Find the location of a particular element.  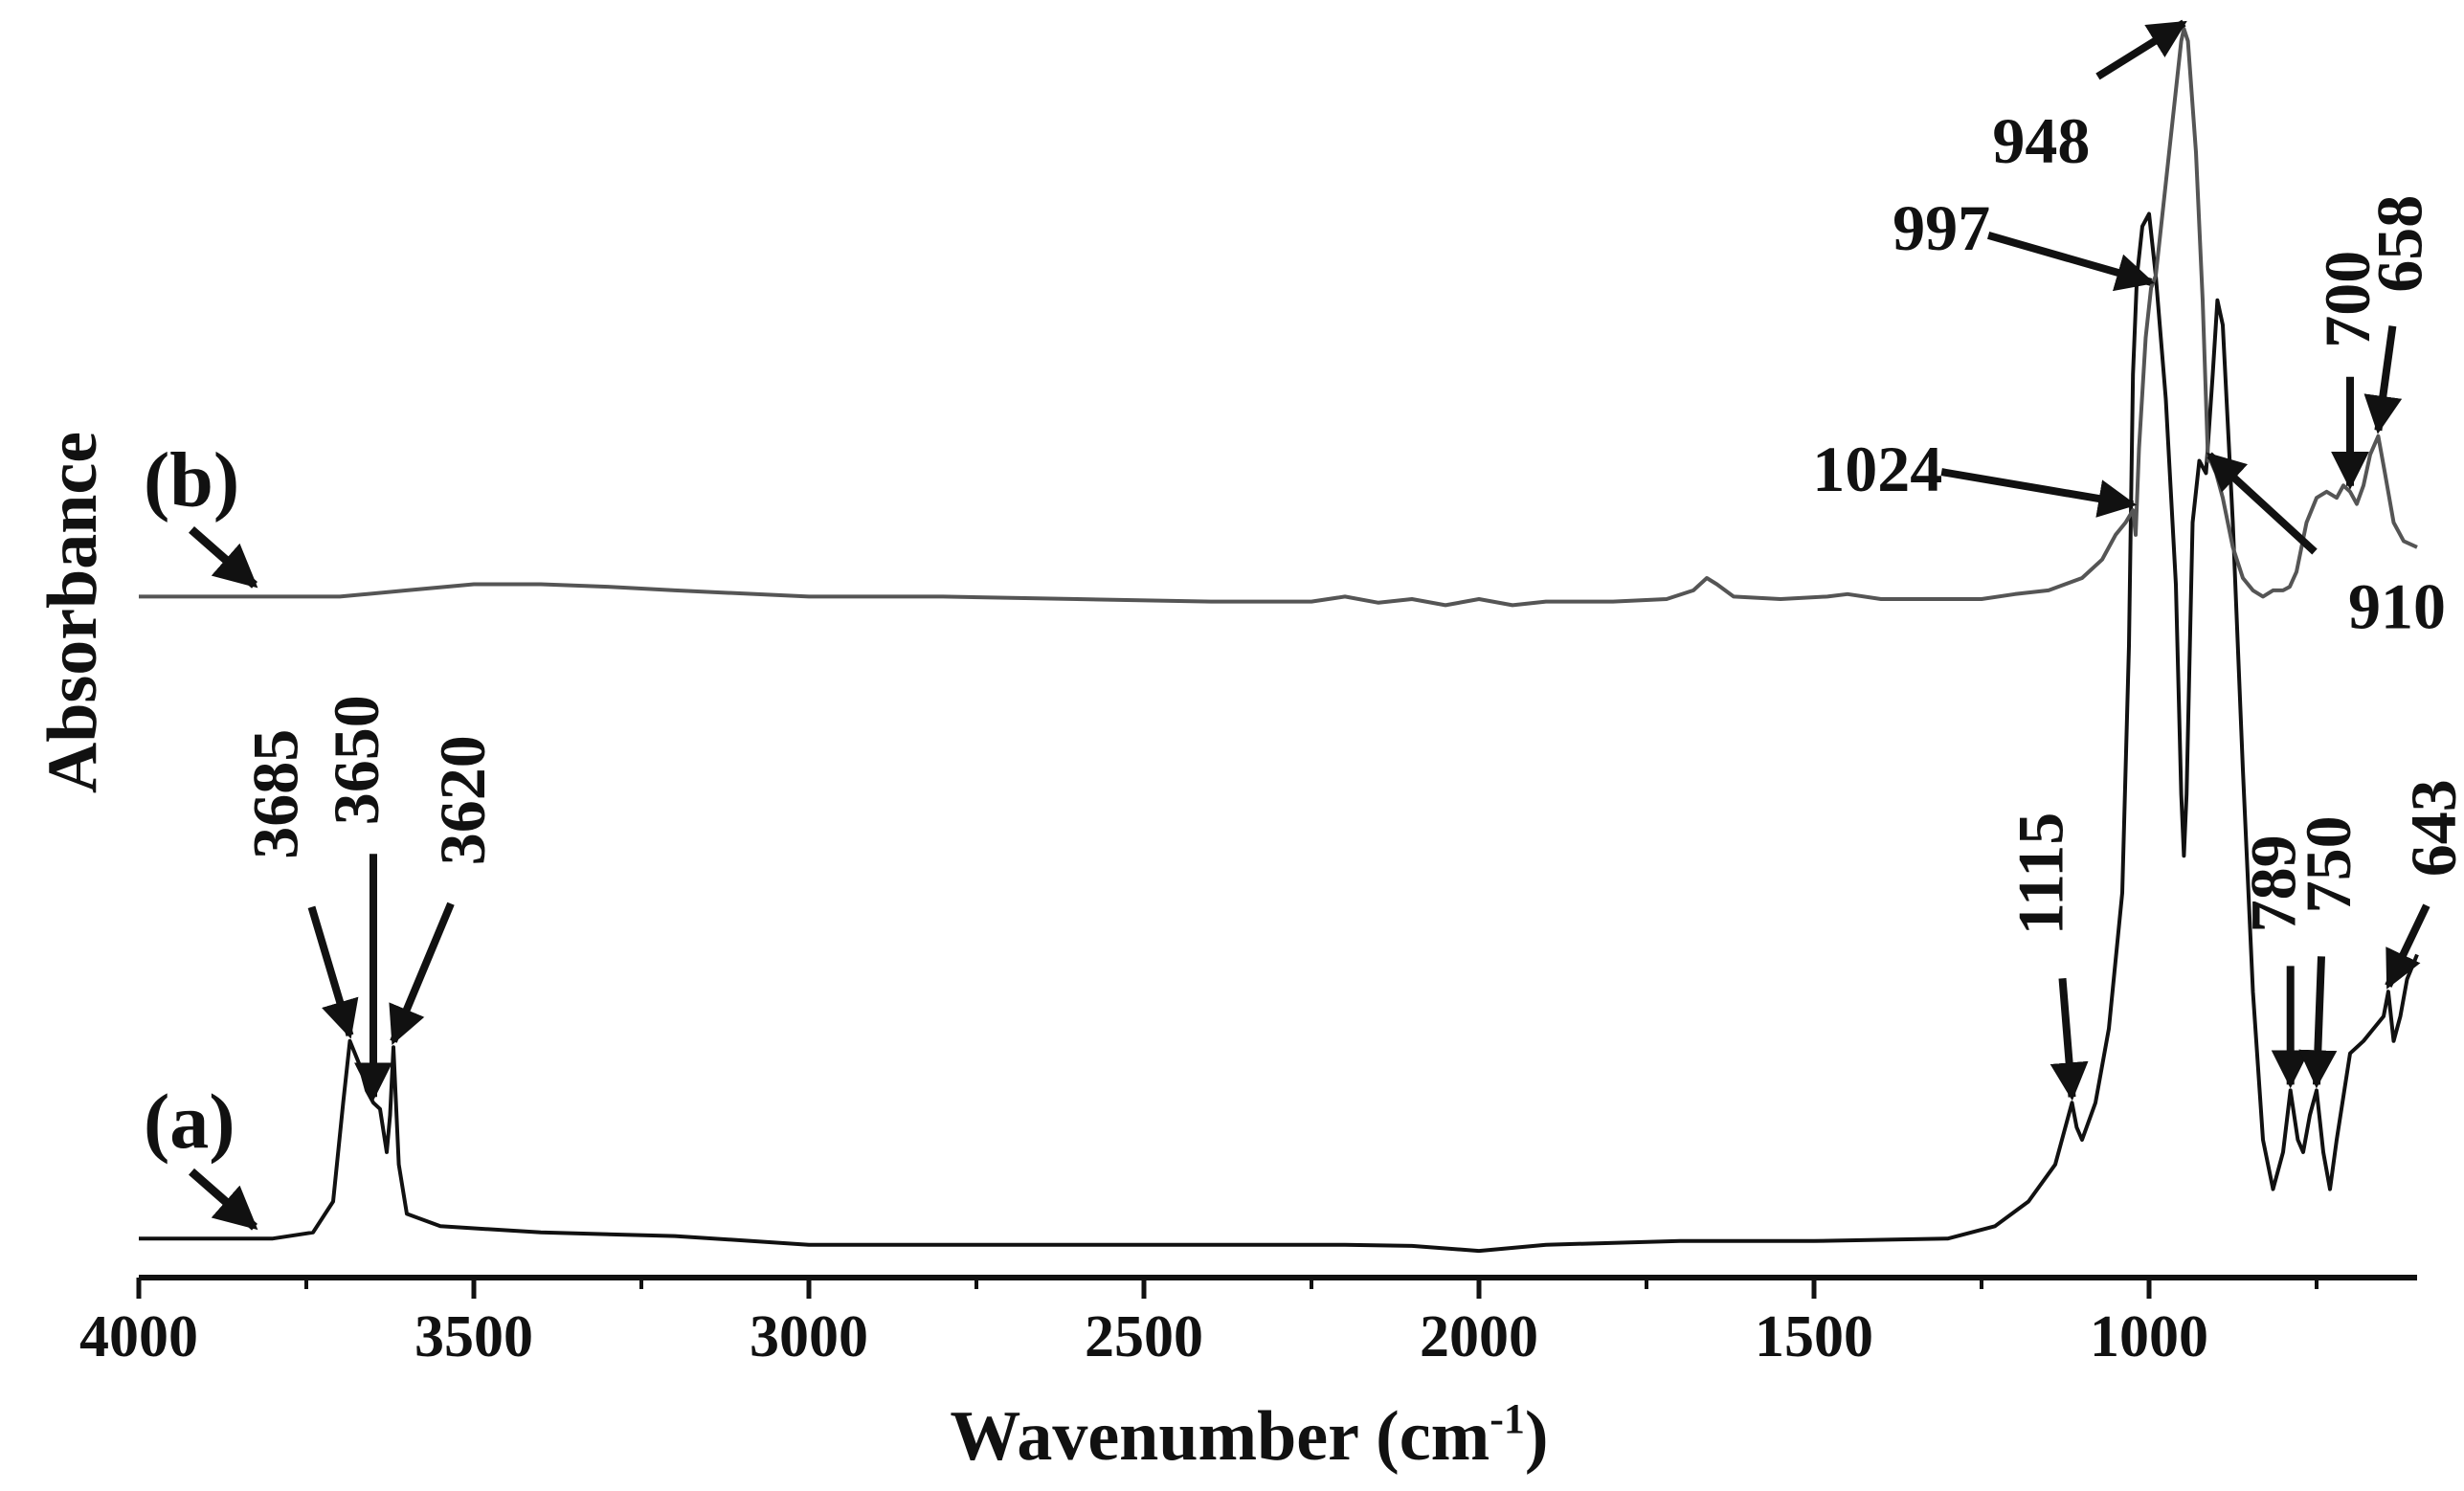

x-axis-title: Wavenumber (cm-1) is located at coordinates (1249, 1436).